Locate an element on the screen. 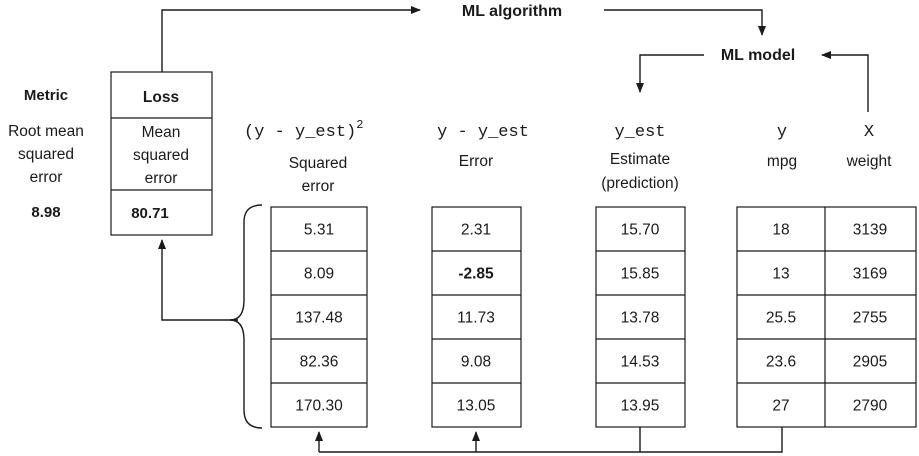 The width and height of the screenshot is (919, 456). error-cell-bold: -2.85 is located at coordinates (476, 274).